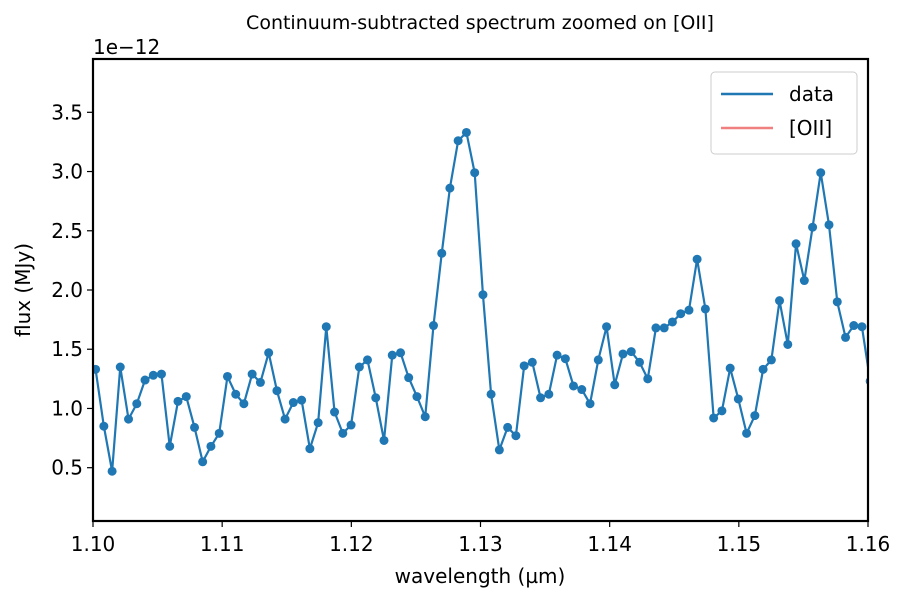  Describe the element at coordinates (222, 544) in the screenshot. I see `x-tick-label: 1.11` at that location.